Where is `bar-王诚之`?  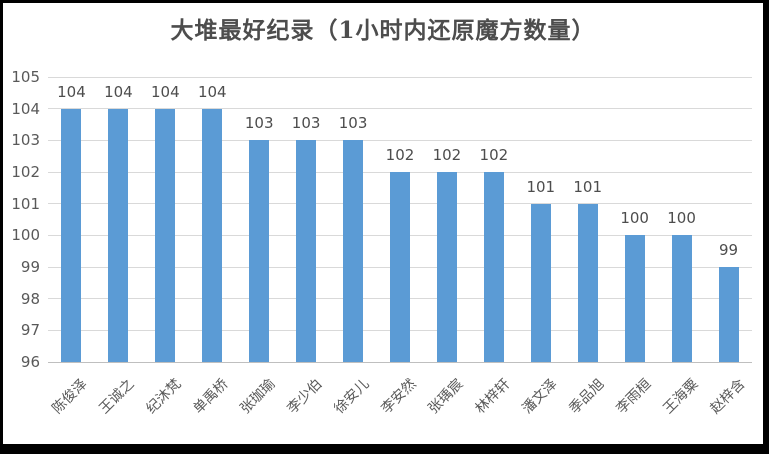
bar-王诚之 is located at coordinates (118, 235).